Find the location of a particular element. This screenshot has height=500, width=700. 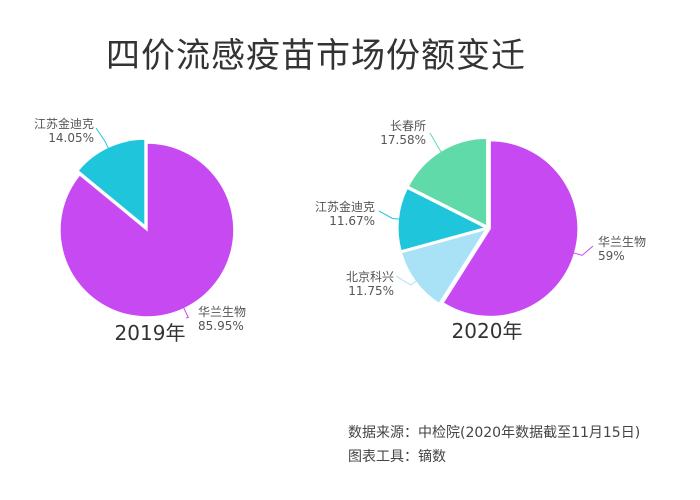

pie2-label-name-3: 长春所 is located at coordinates (408, 126).